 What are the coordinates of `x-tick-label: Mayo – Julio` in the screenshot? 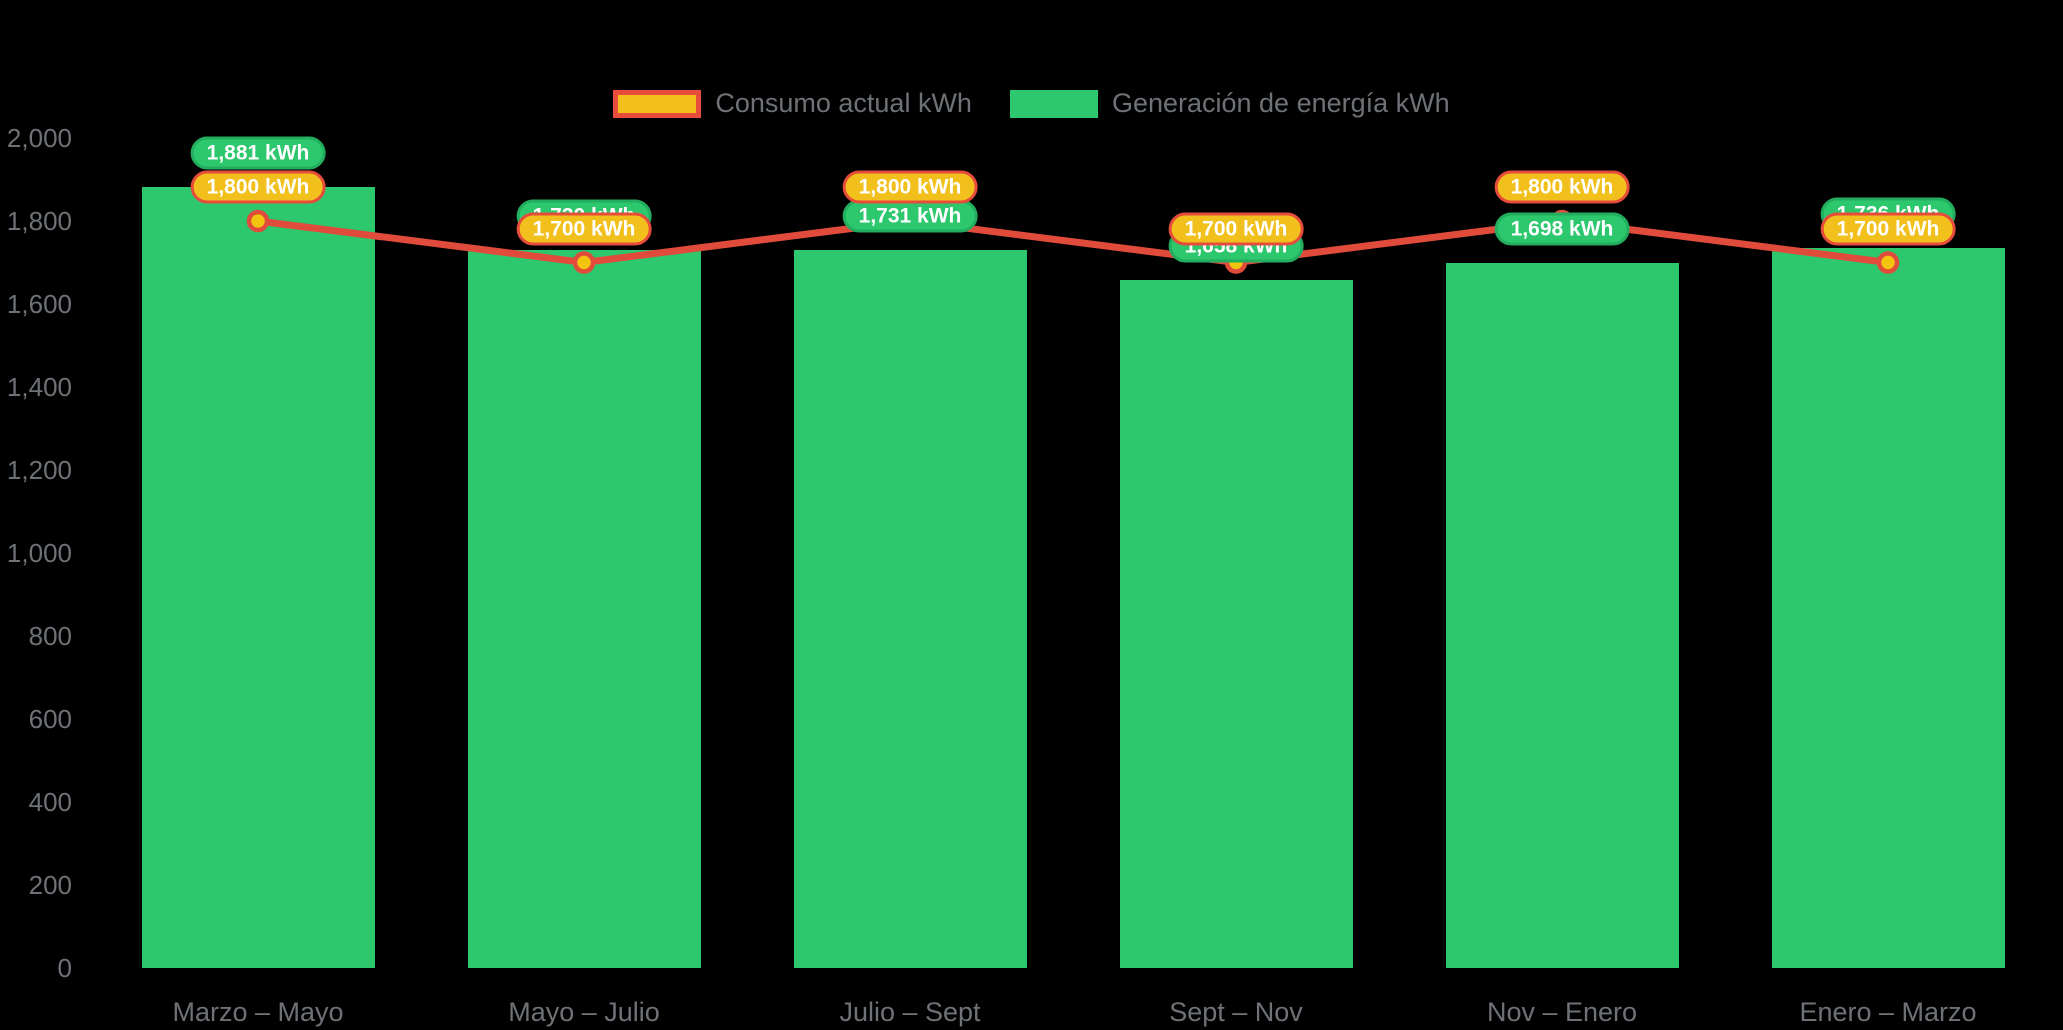 It's located at (584, 1012).